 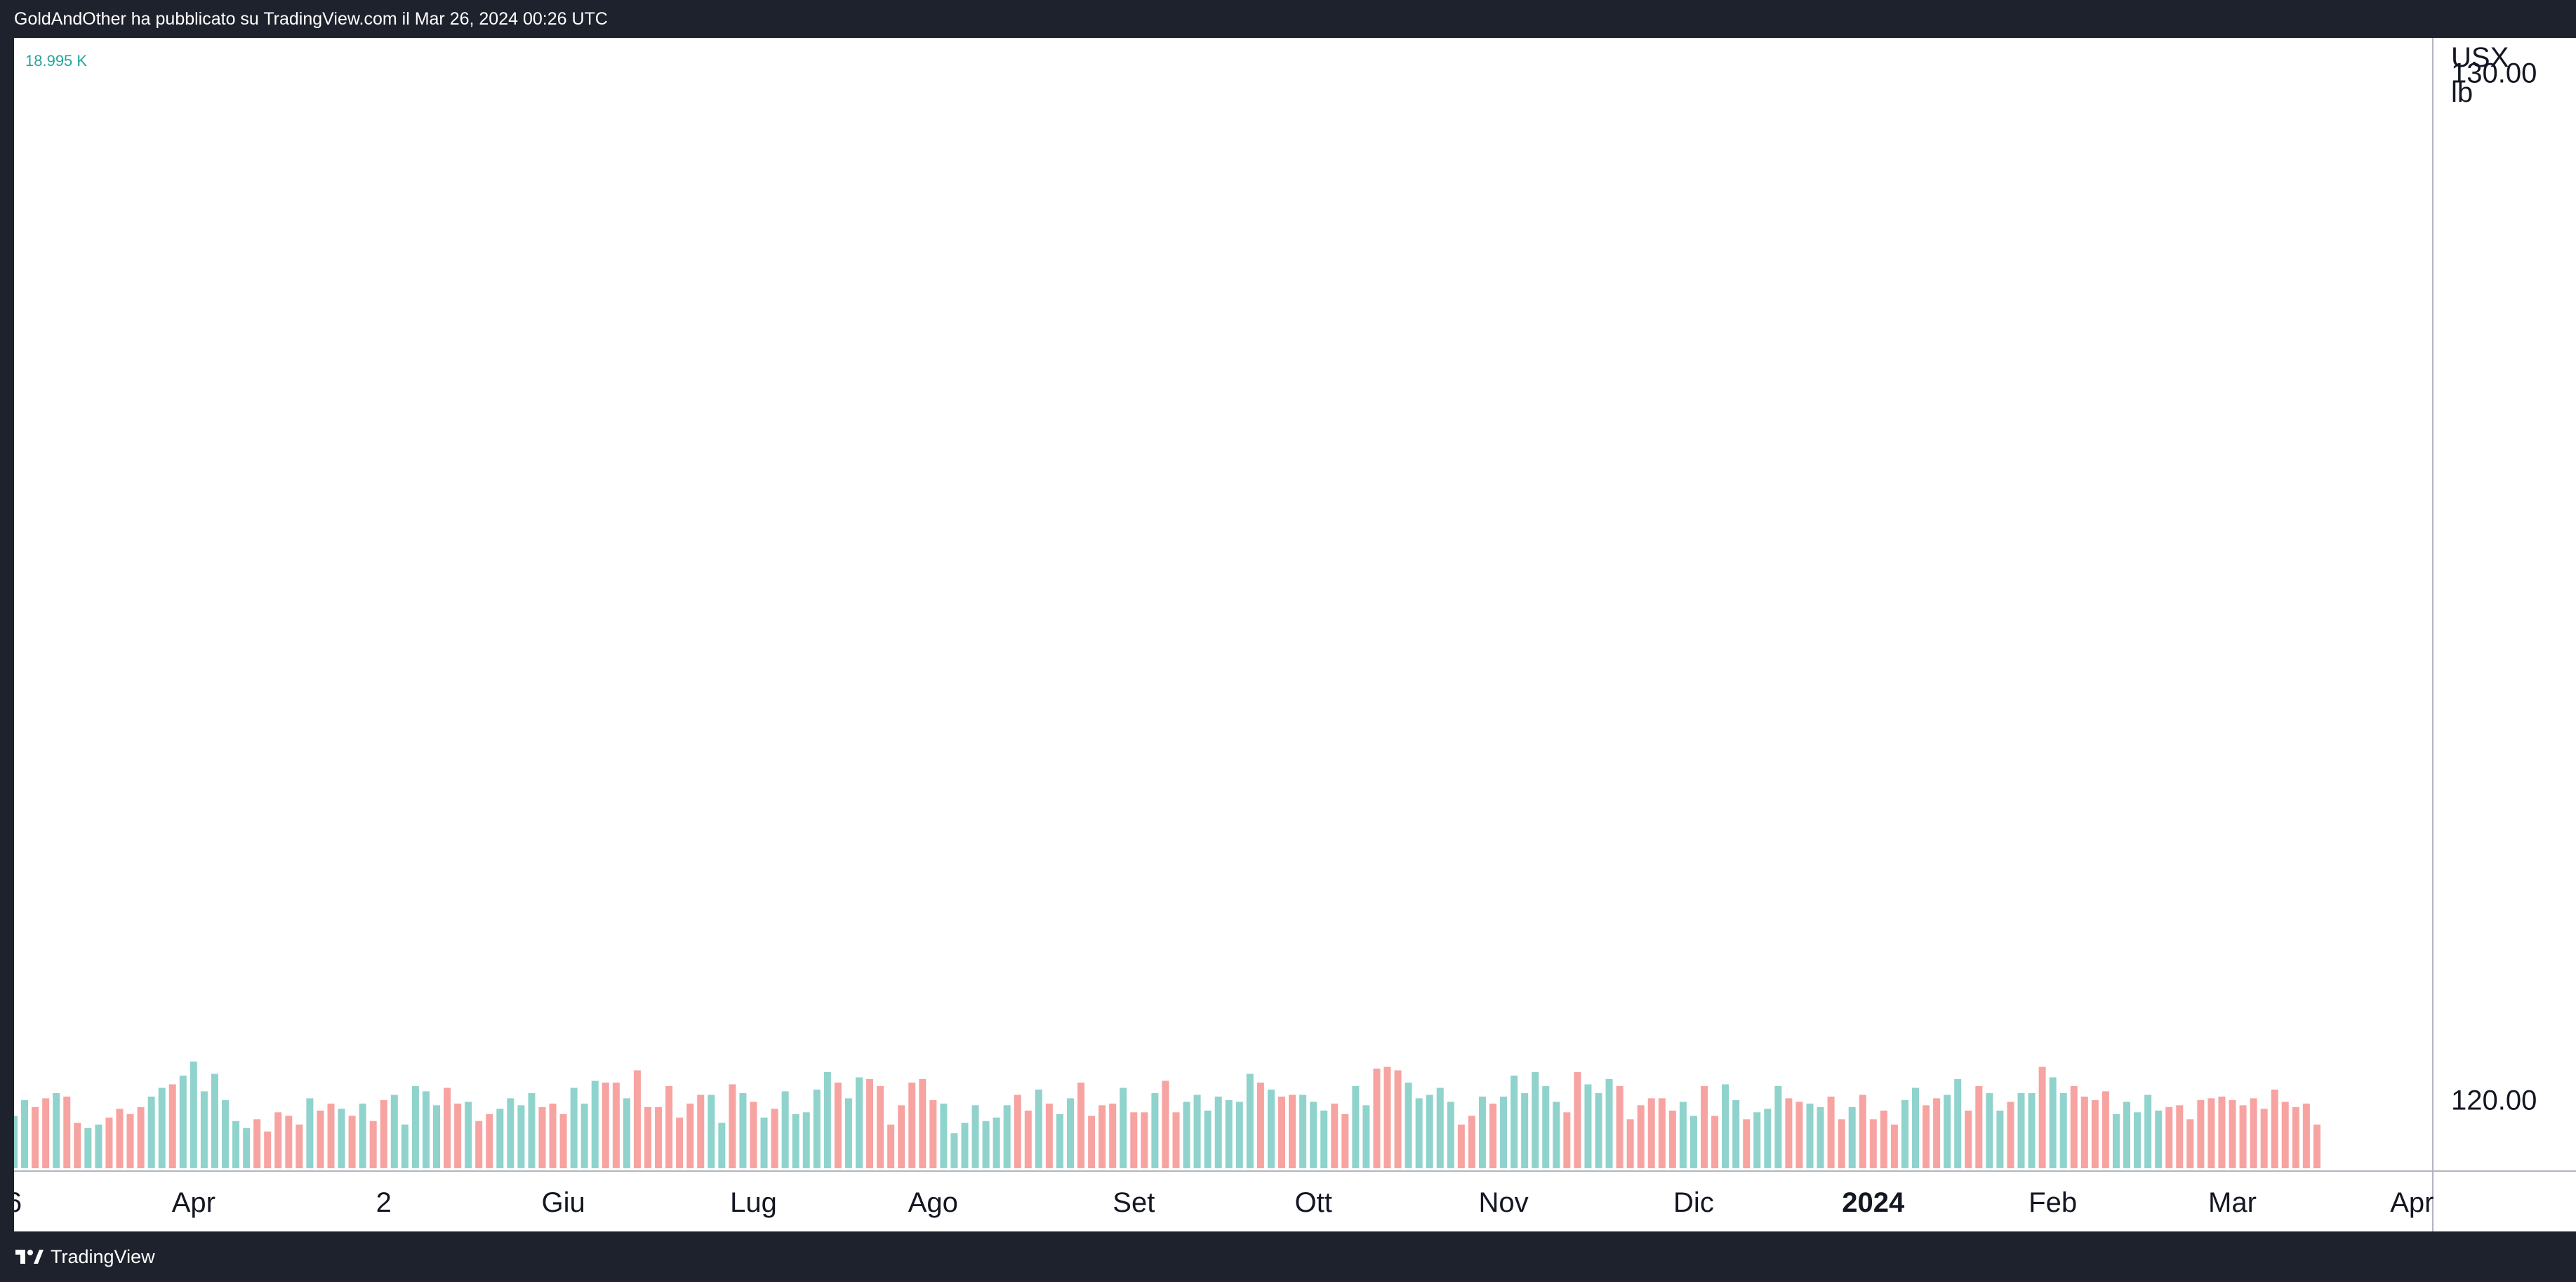 I want to click on time-tick-label: Feb, so click(x=2053, y=1202).